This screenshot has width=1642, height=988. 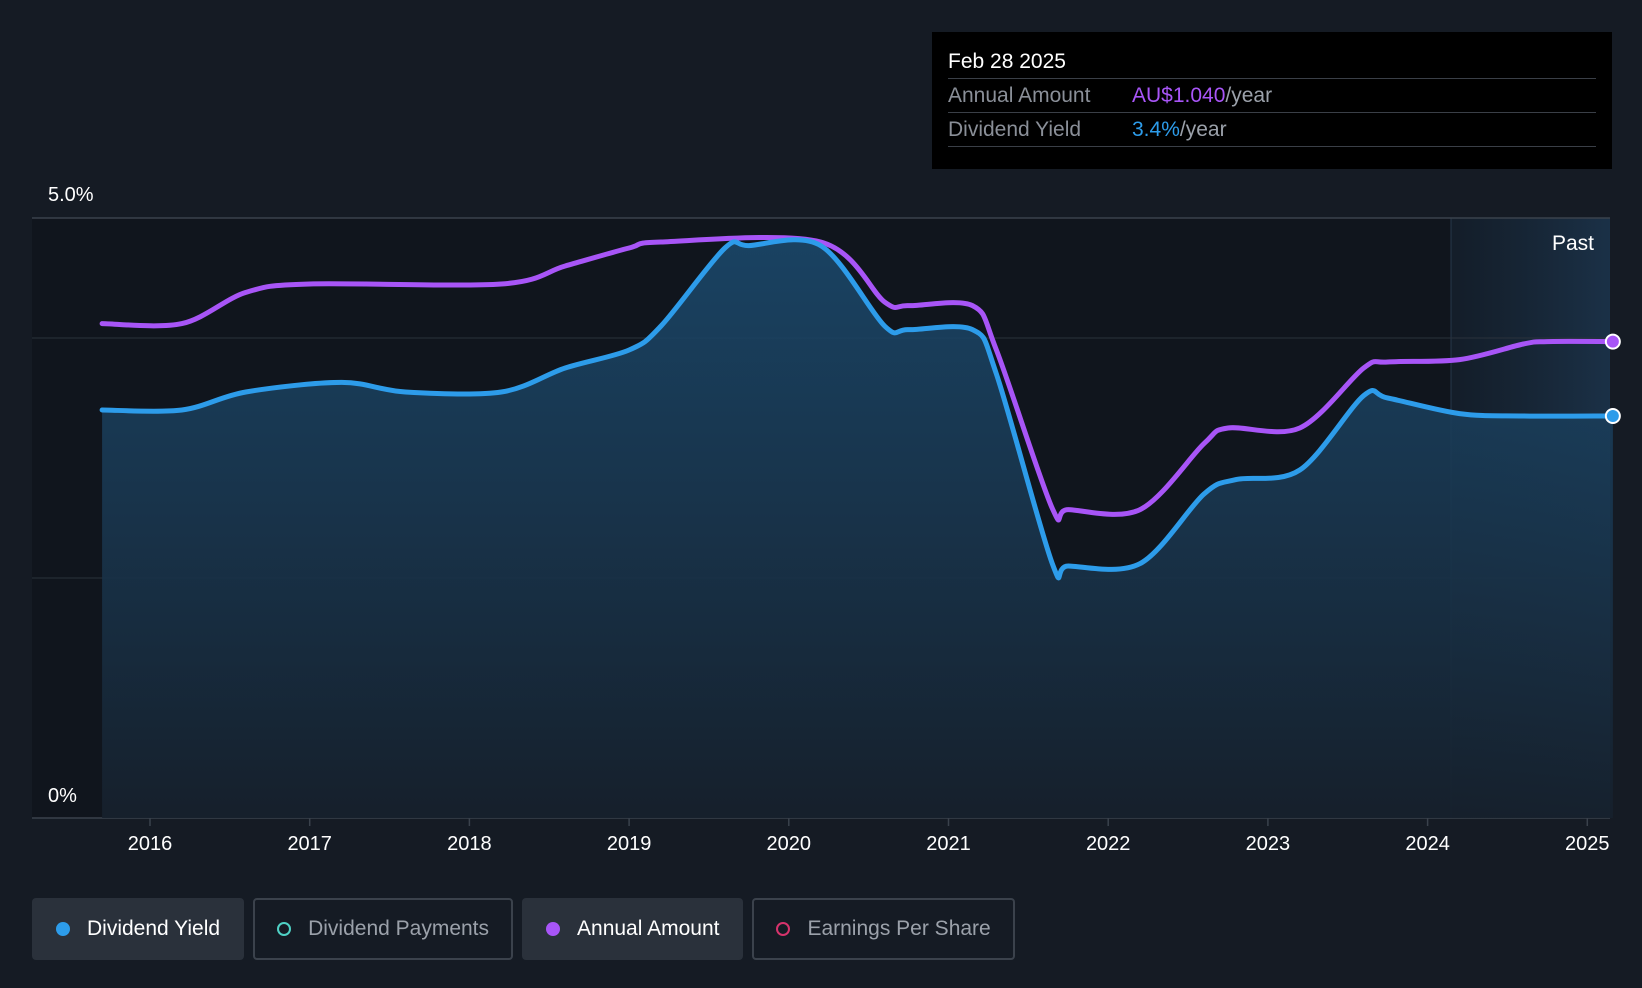 What do you see at coordinates (1019, 95) in the screenshot?
I see `tooltip-annual-amount-label: Annual Amount` at bounding box center [1019, 95].